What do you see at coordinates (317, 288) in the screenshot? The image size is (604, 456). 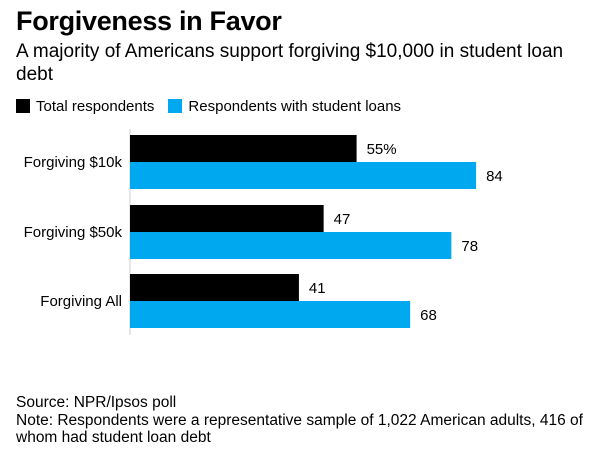 I see `data-label: 41` at bounding box center [317, 288].